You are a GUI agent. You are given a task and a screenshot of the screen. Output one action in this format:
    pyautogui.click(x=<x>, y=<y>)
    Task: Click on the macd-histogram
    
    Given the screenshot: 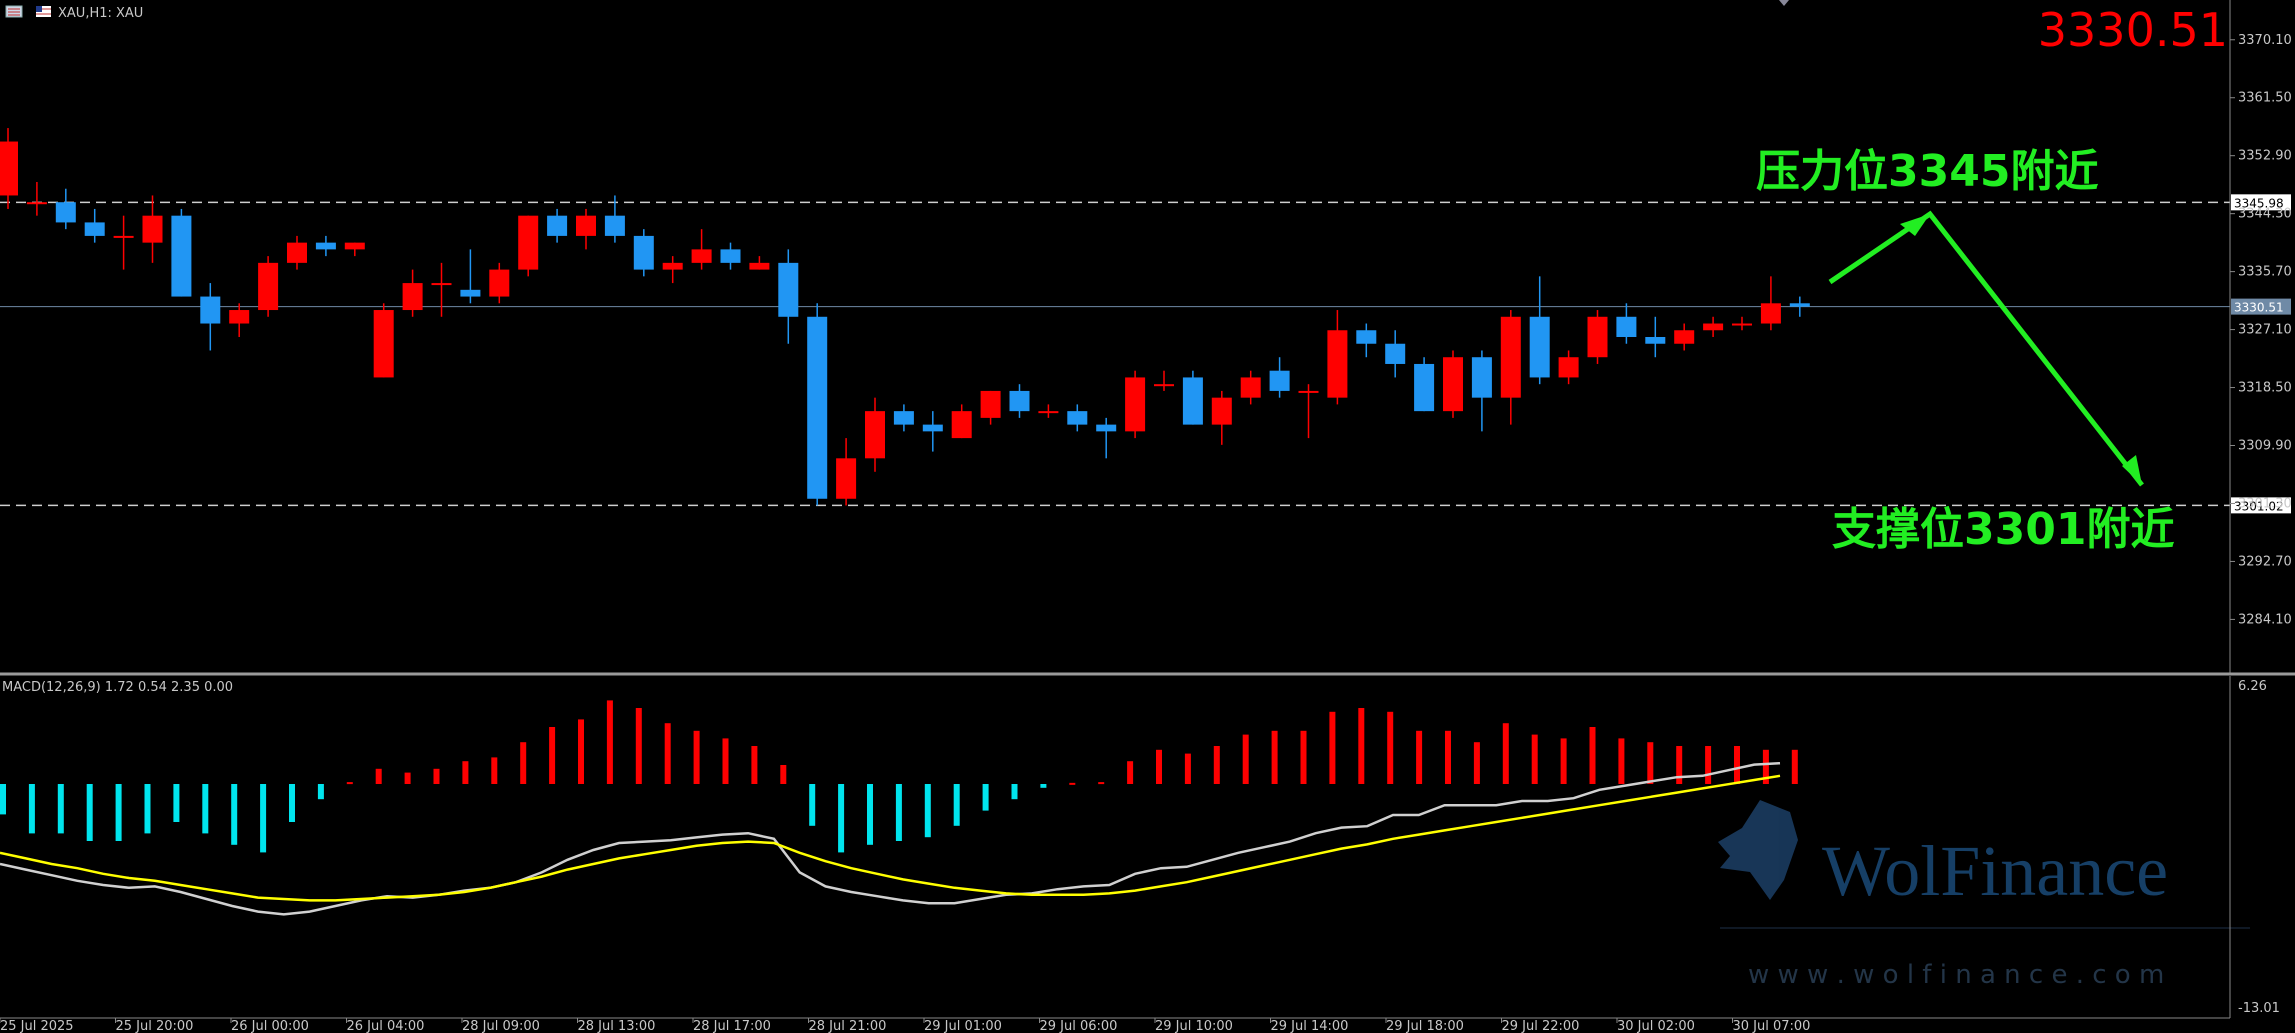 What is the action you would take?
    pyautogui.click(x=899, y=776)
    